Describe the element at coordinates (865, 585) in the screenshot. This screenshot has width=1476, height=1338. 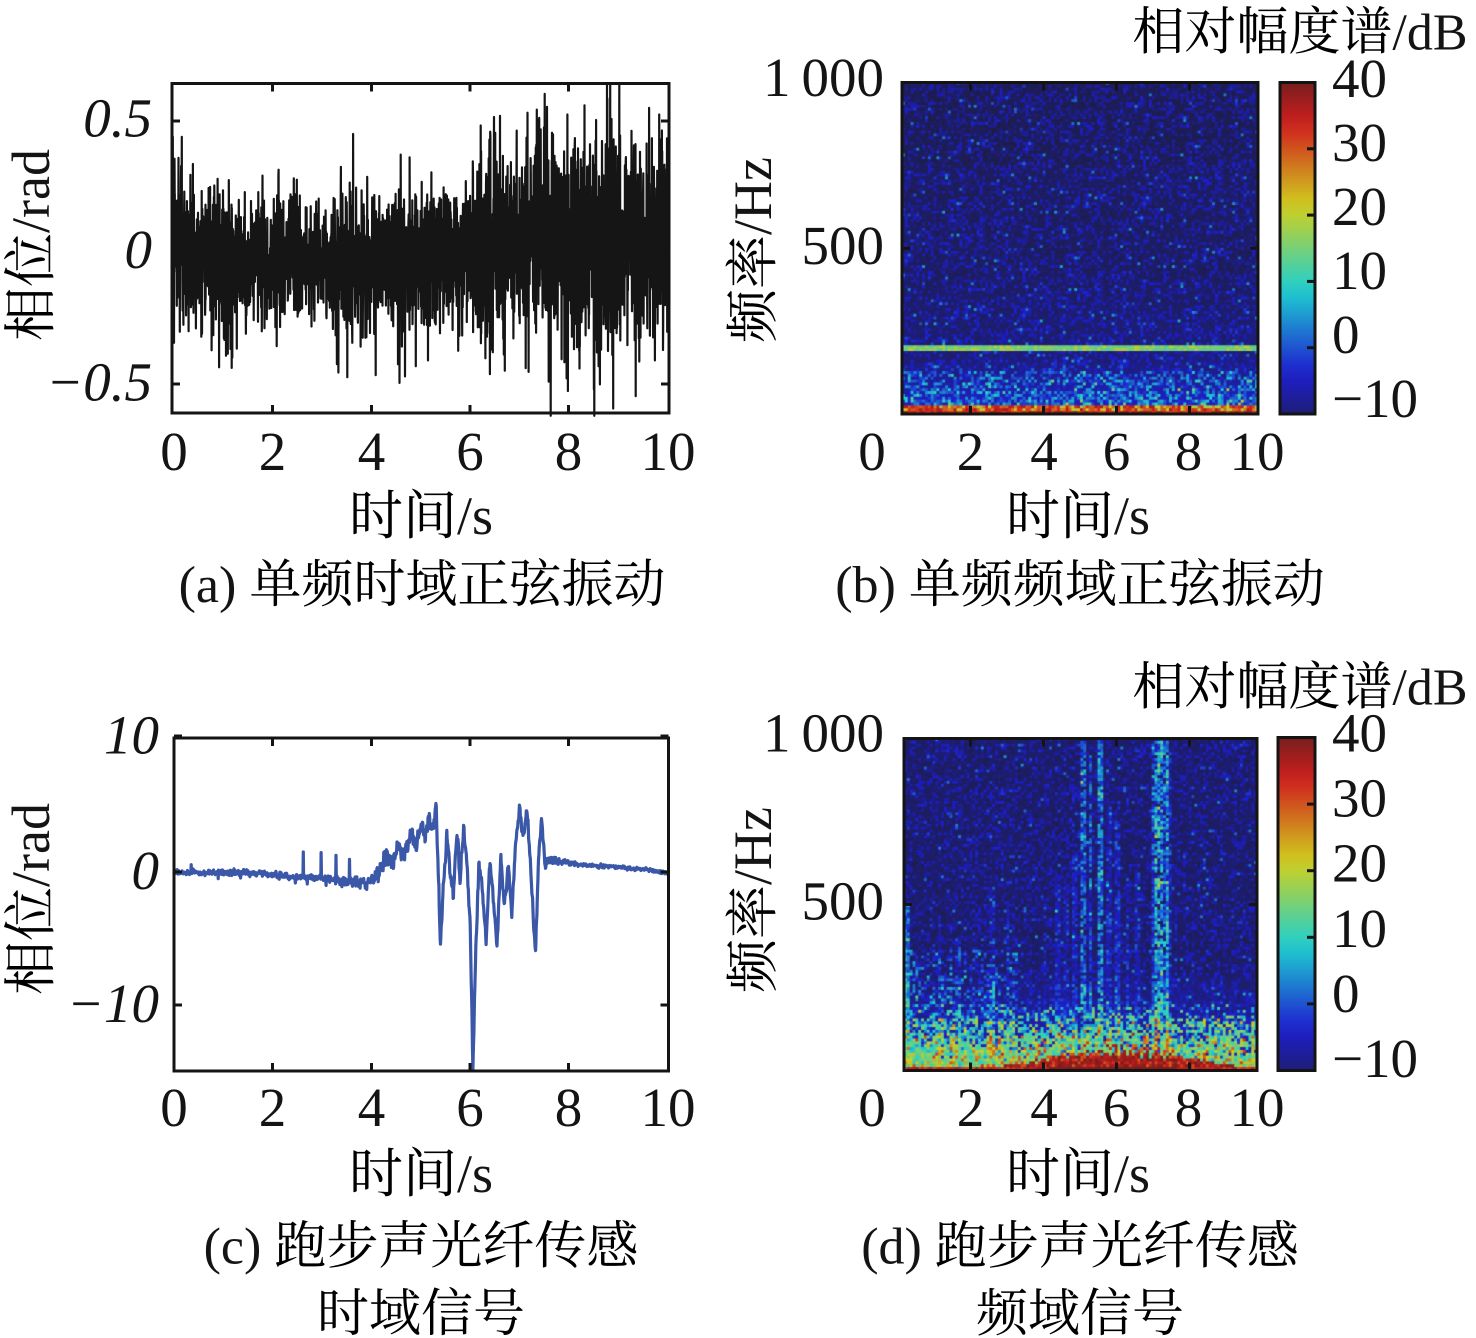
I see `svg-text: (b)` at that location.